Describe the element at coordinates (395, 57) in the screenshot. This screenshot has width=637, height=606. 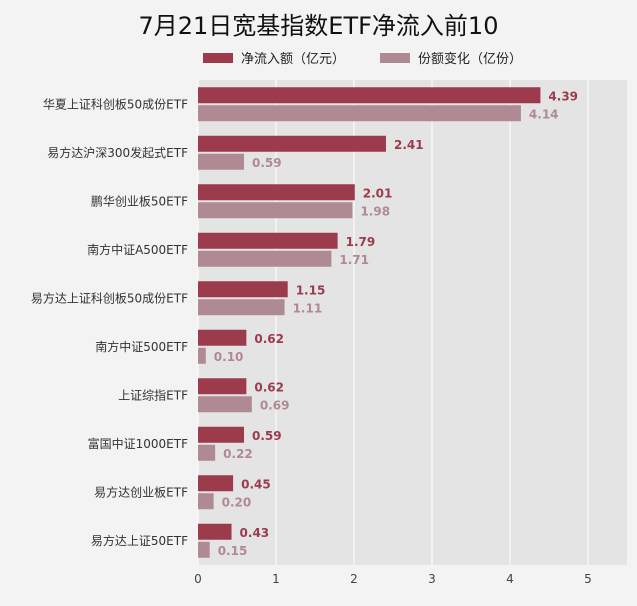
I see `legend-swatch-share-change` at that location.